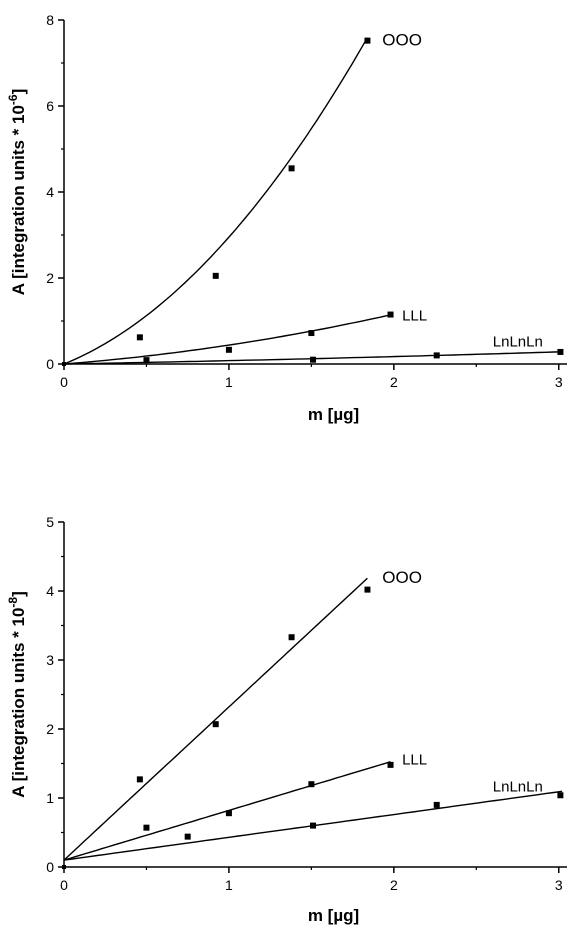 The image size is (579, 934). Describe the element at coordinates (227, 339) in the screenshot. I see `series-lll-fit-line` at that location.